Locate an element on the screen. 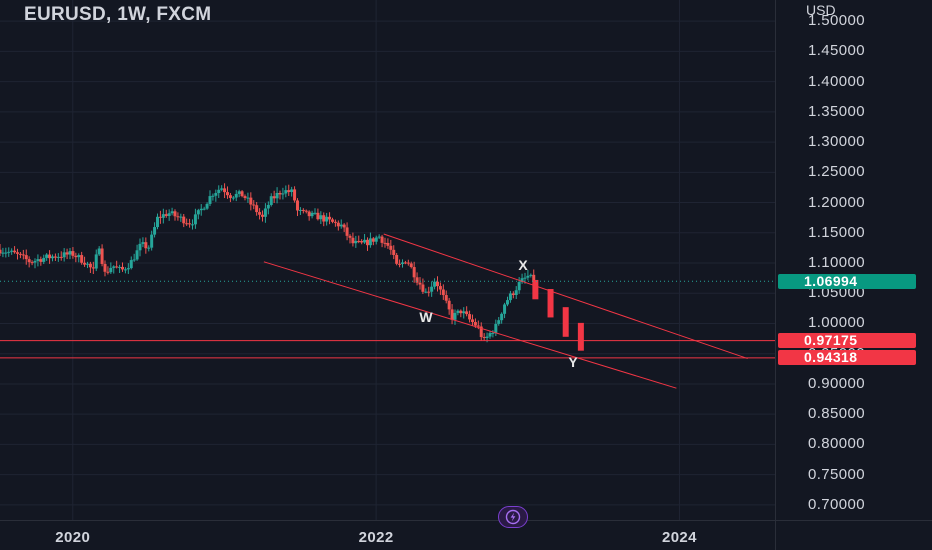  y-tick-label: 1.10000 is located at coordinates (837, 263).